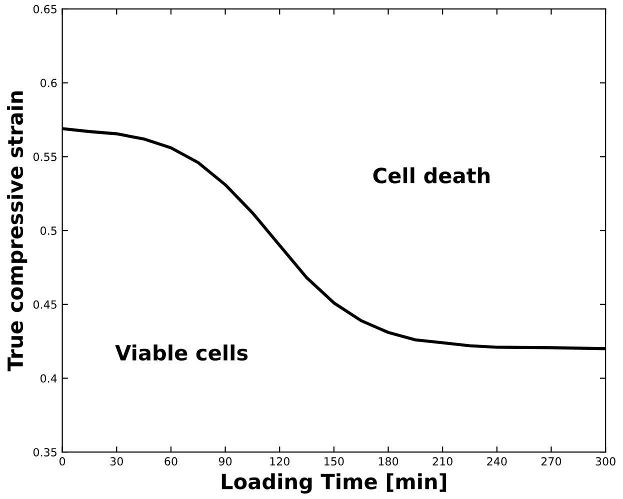 The image size is (623, 499). I want to click on y-tick-label: 0.55, so click(44, 157).